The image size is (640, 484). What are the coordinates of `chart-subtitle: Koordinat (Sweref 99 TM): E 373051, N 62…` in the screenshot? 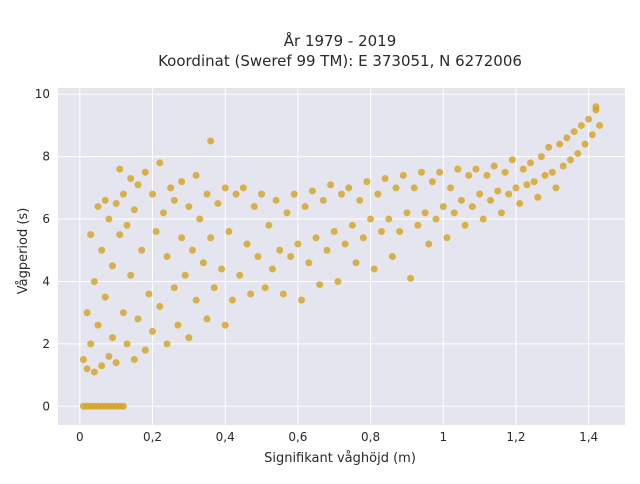 It's located at (340, 61).